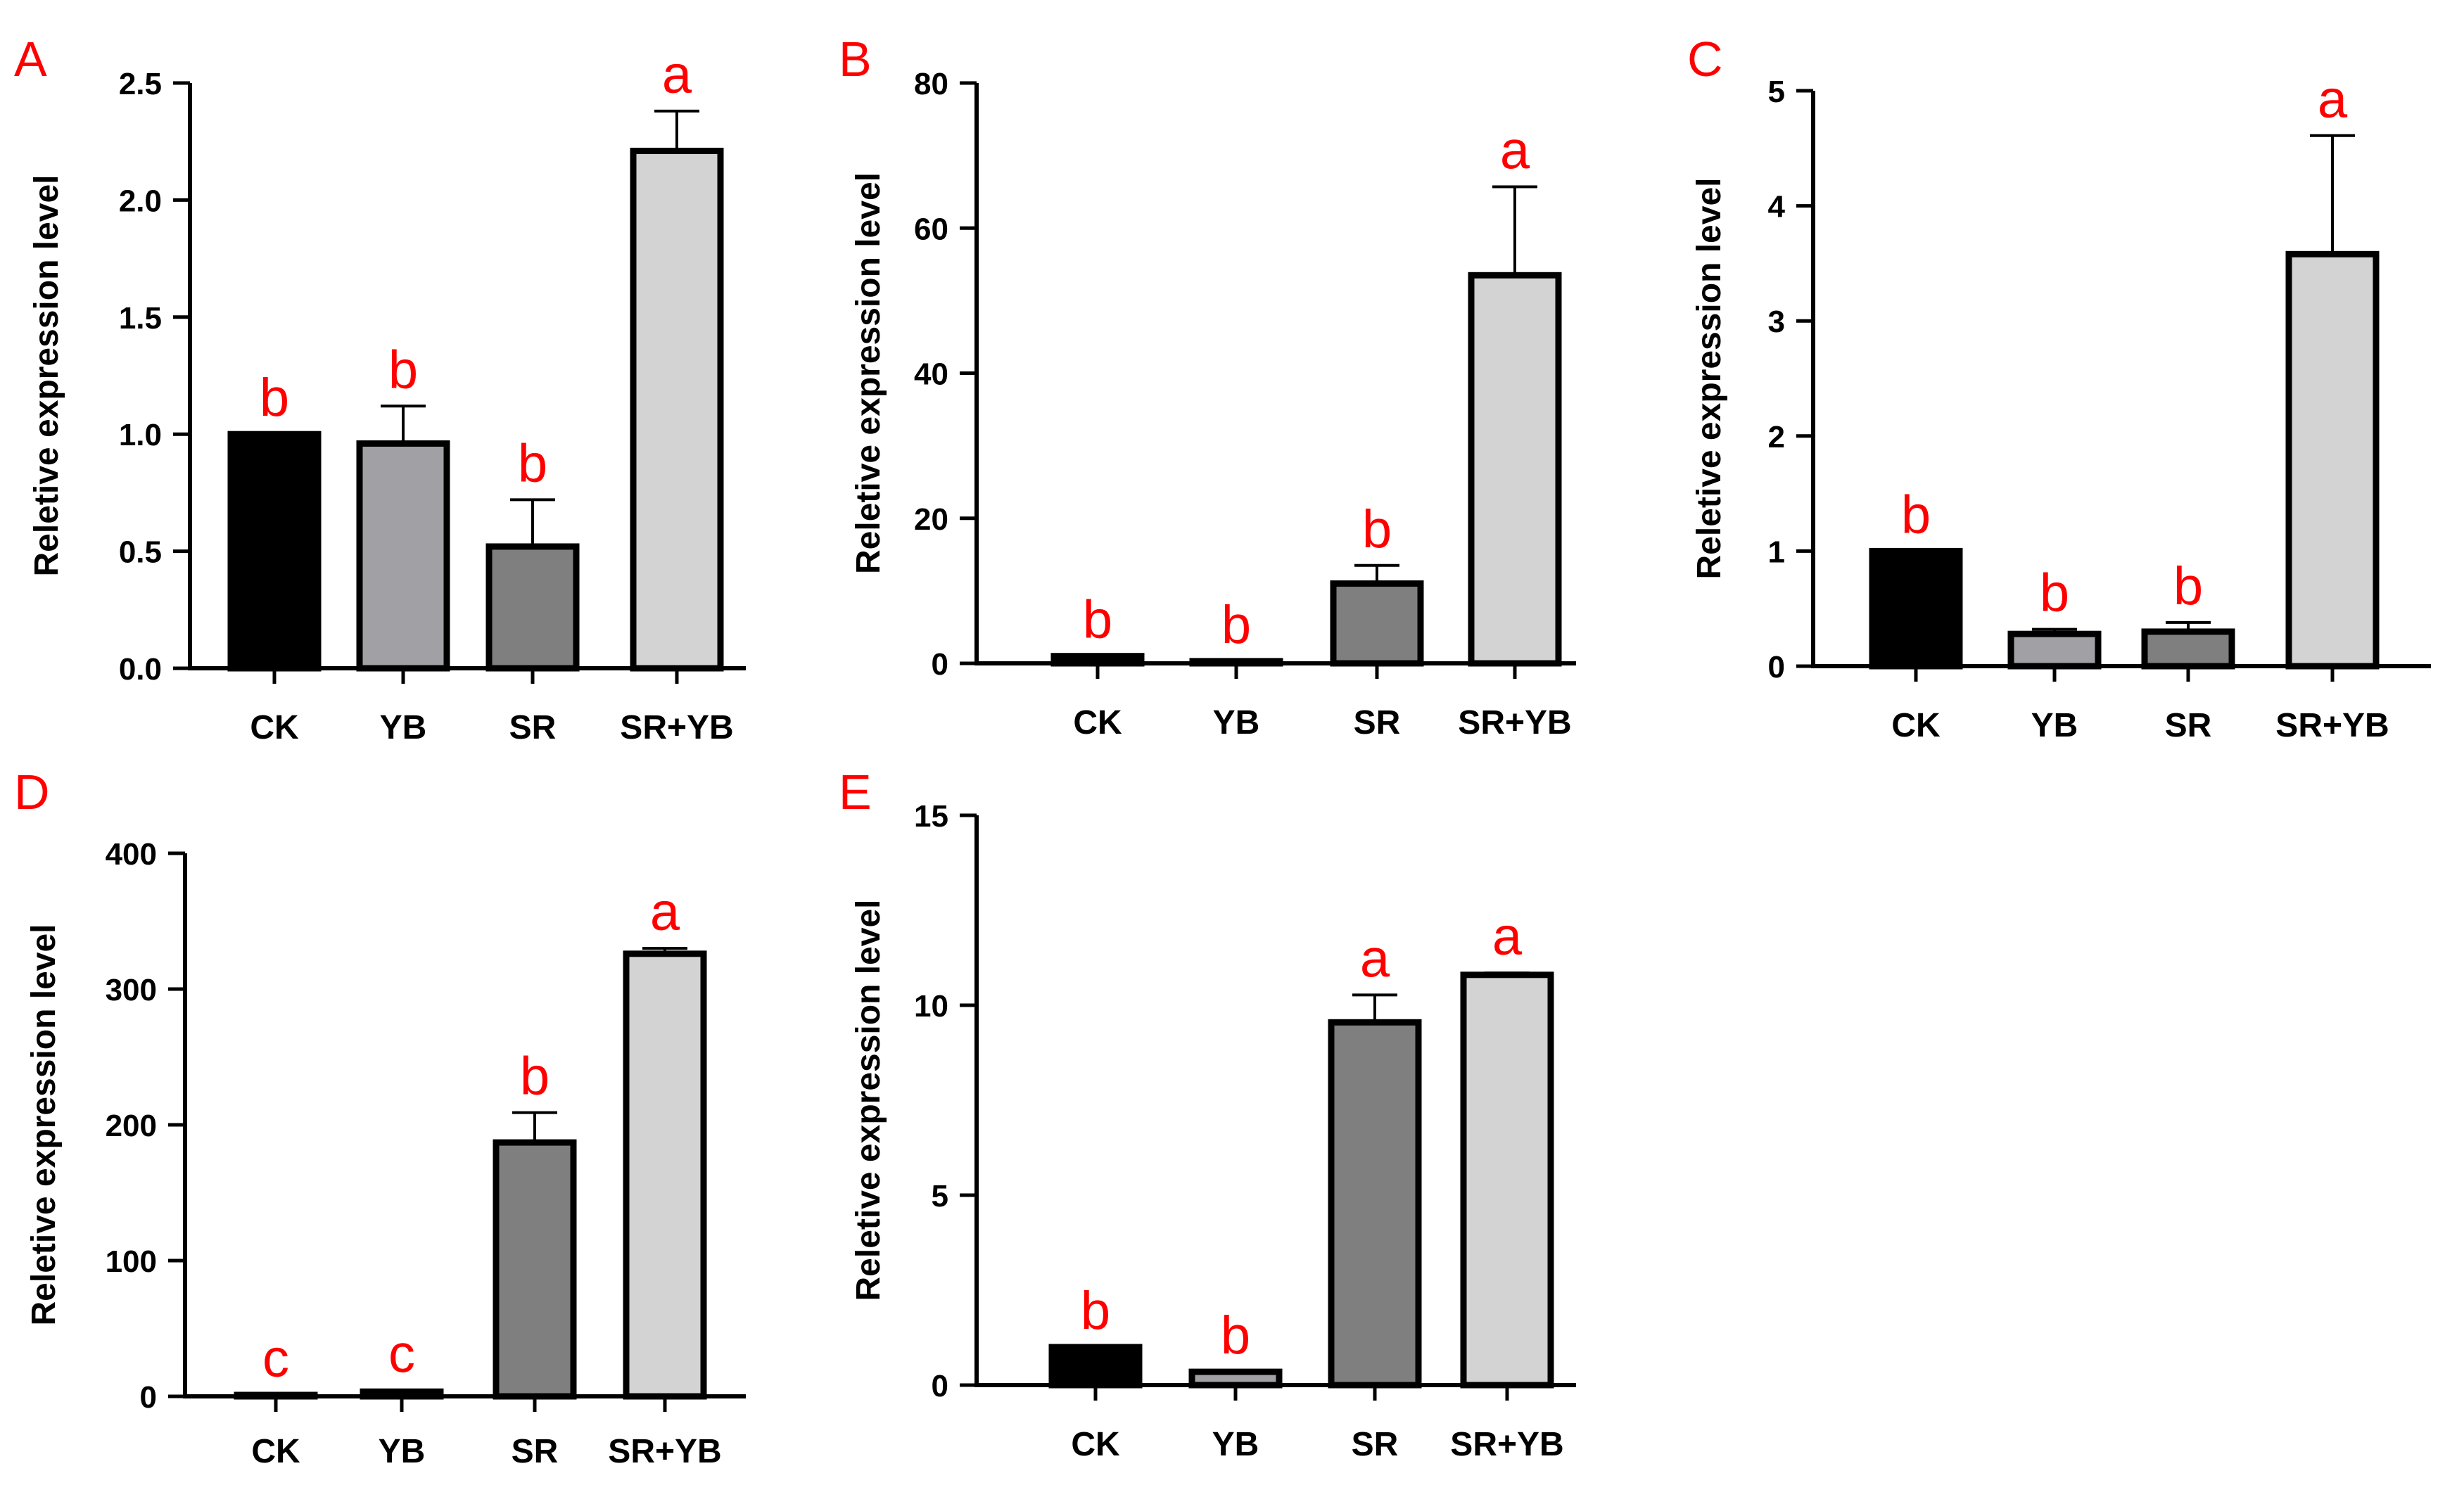 This screenshot has width=2464, height=1485. Describe the element at coordinates (131, 990) in the screenshot. I see `y-tick-label: 300` at that location.